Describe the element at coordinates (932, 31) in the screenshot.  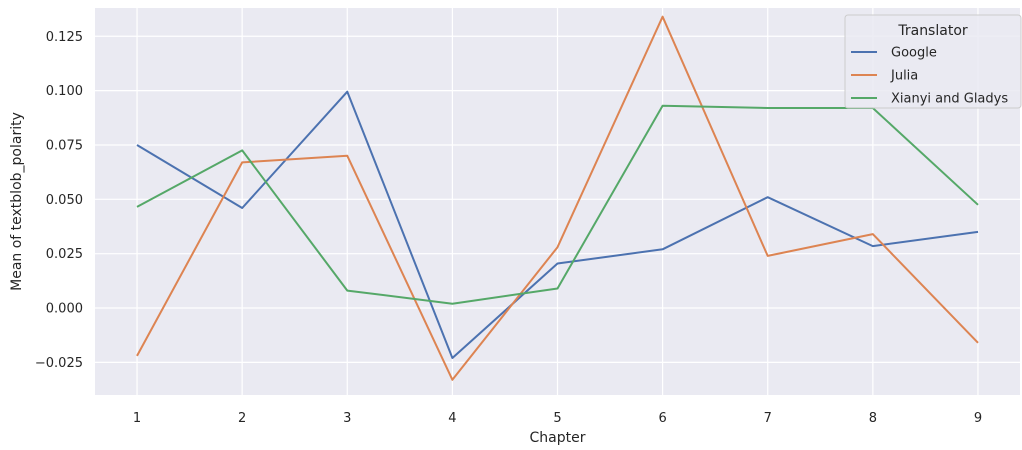
I see `legend-title: Translator` at that location.